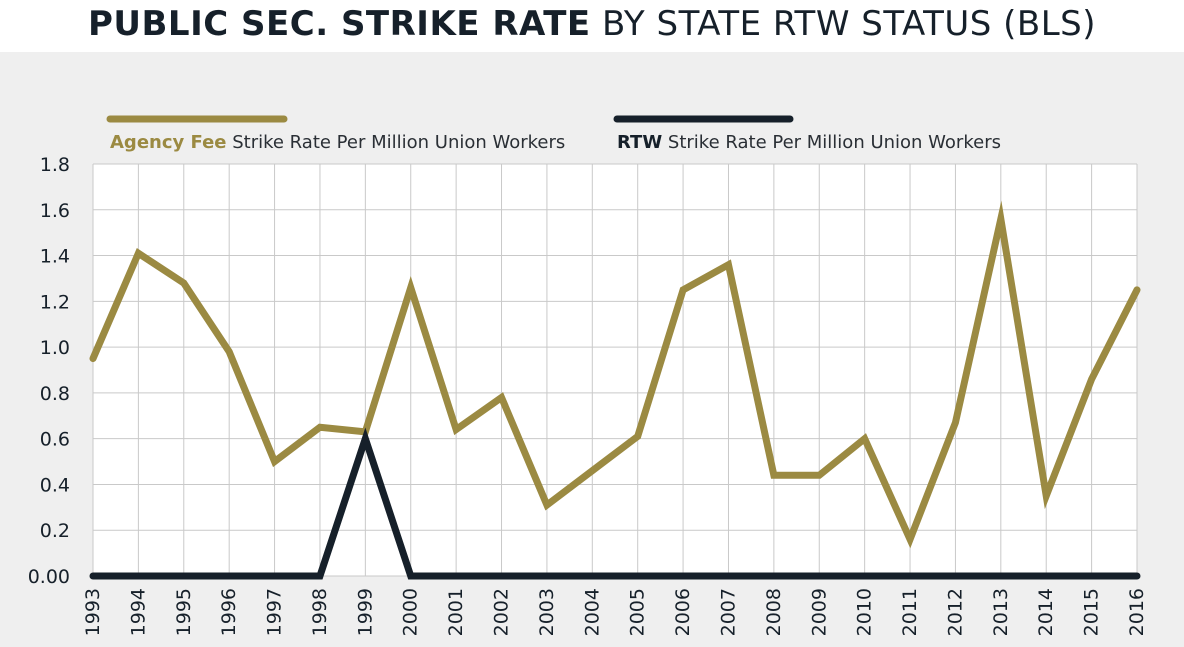  I want to click on x-tick-label: 2005, so click(638, 612).